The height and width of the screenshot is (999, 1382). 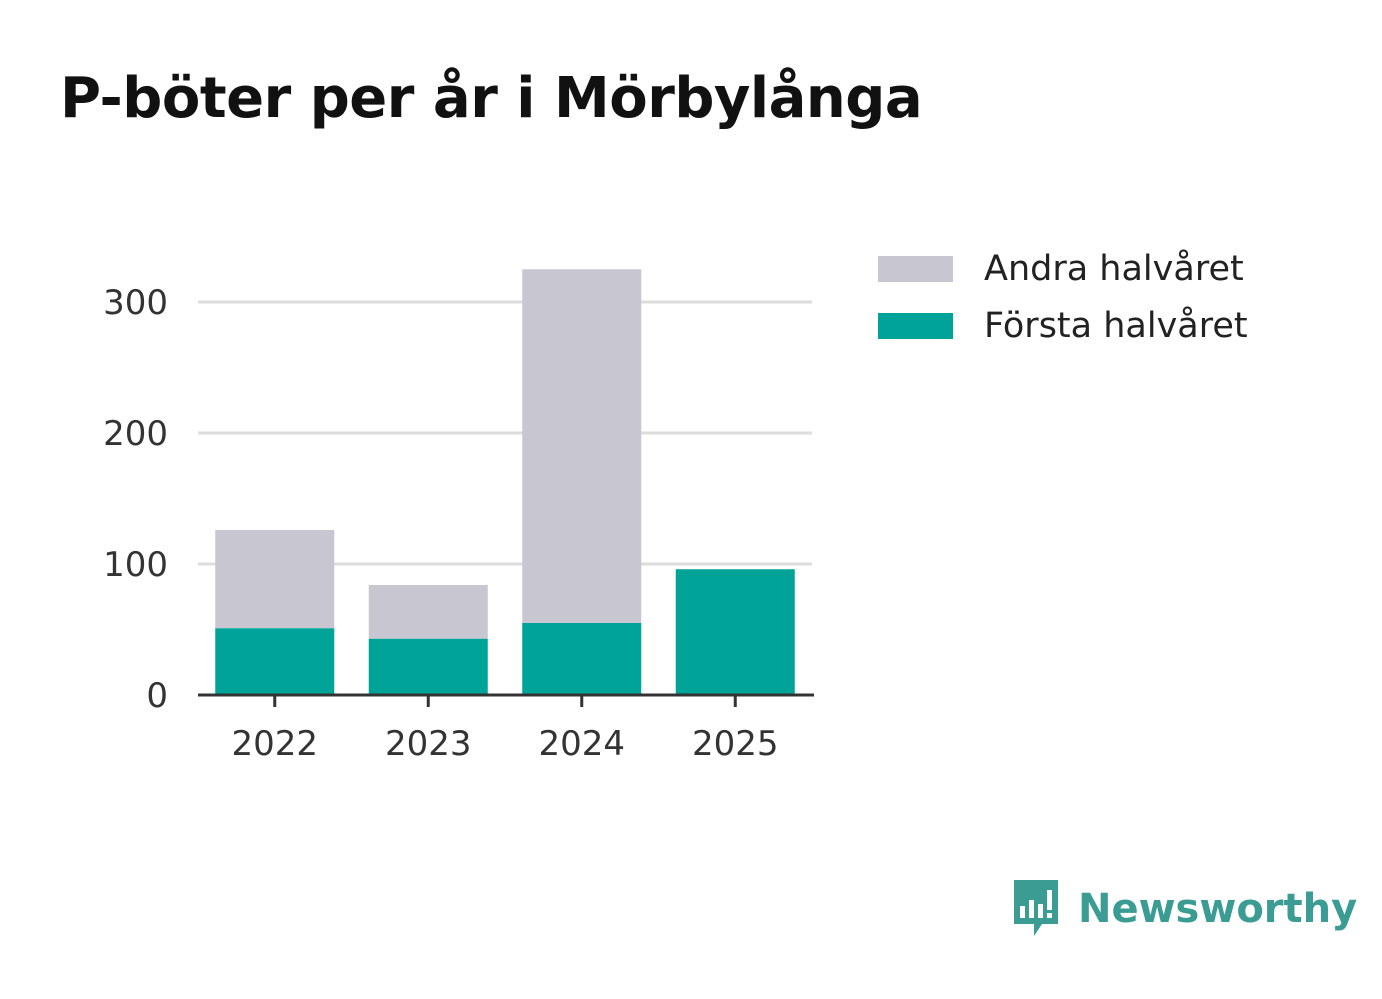 What do you see at coordinates (135, 303) in the screenshot?
I see `y-tick-label-300: 300` at bounding box center [135, 303].